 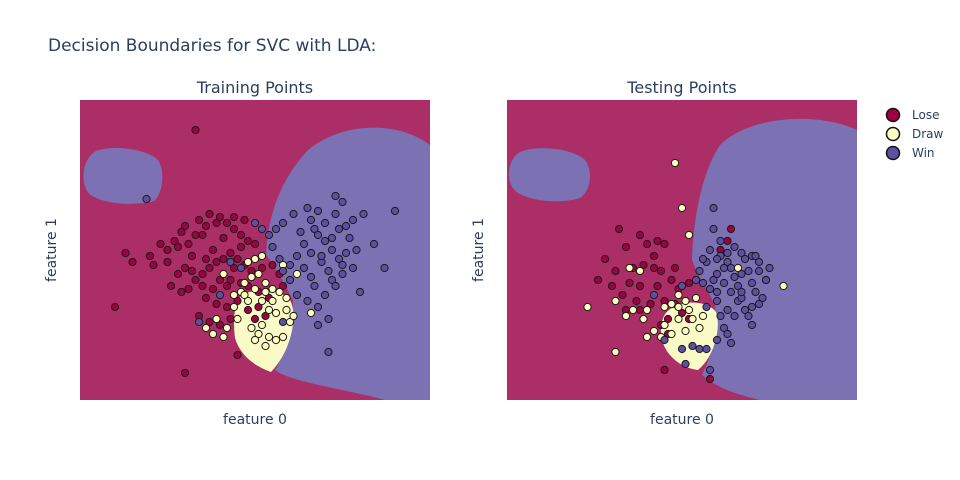 I want to click on win-region-main, so click(x=774, y=259).